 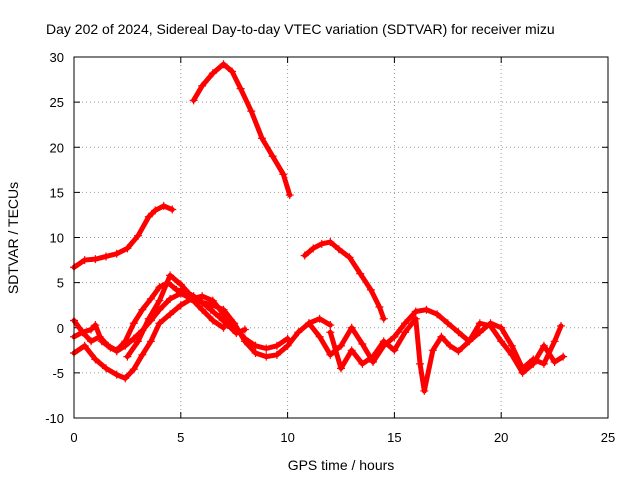 I want to click on x-tick-label: 15, so click(x=394, y=437).